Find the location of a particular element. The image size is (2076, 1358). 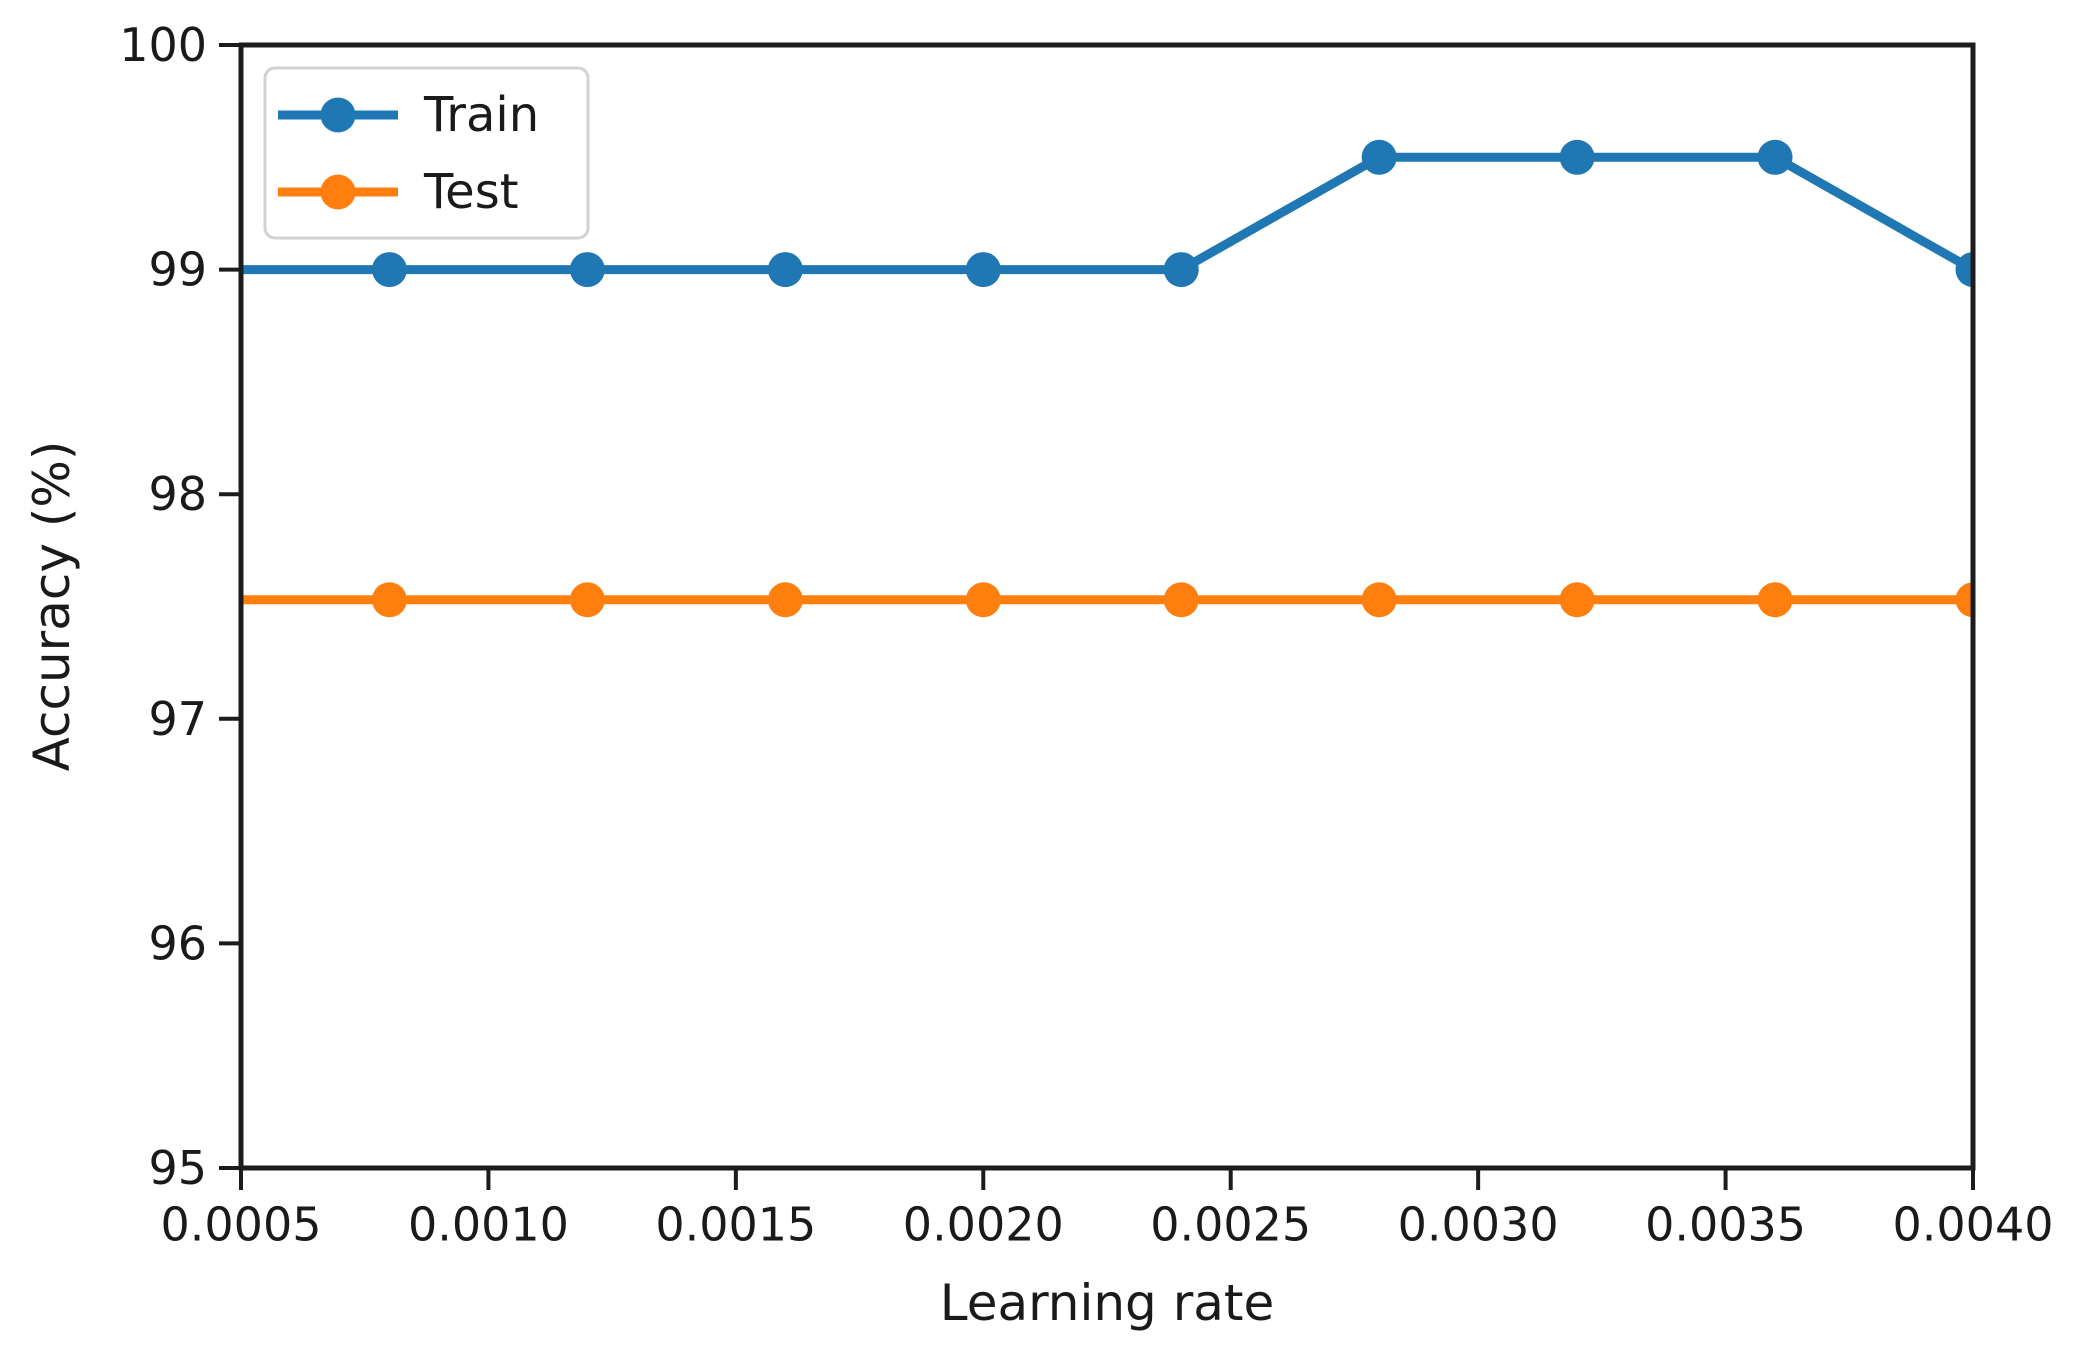

legend-label-train: Train is located at coordinates (481, 115).